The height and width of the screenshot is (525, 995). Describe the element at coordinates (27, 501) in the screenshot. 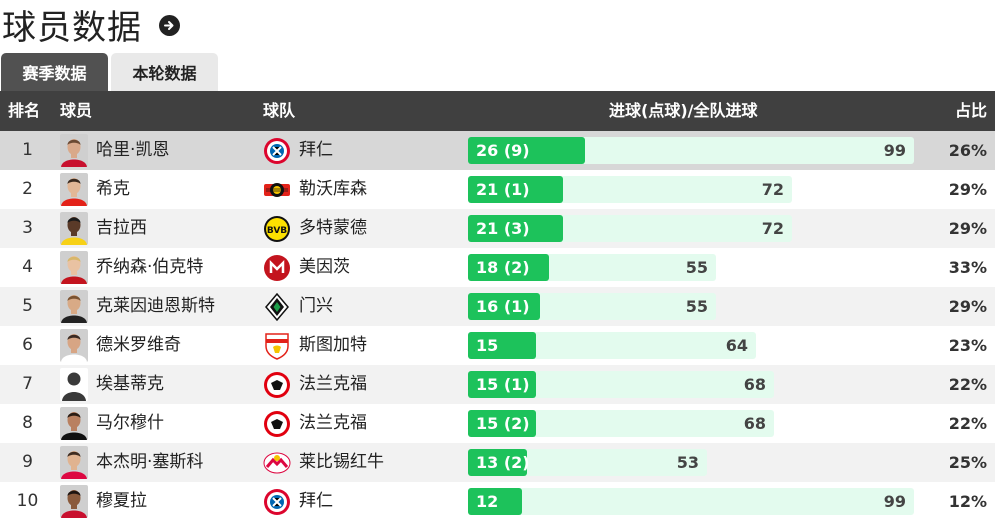

I see `rank-cell: 10` at that location.